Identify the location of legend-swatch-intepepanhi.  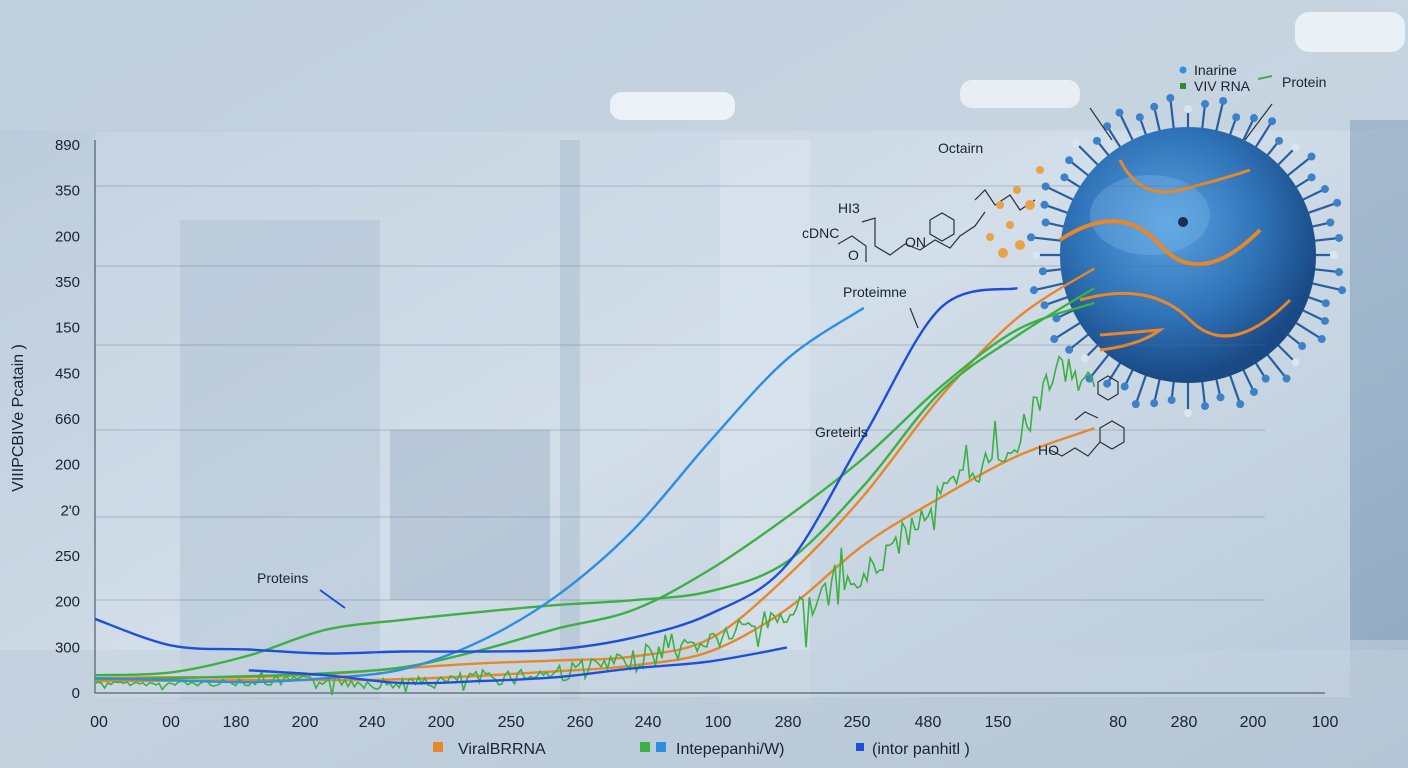
(645, 747).